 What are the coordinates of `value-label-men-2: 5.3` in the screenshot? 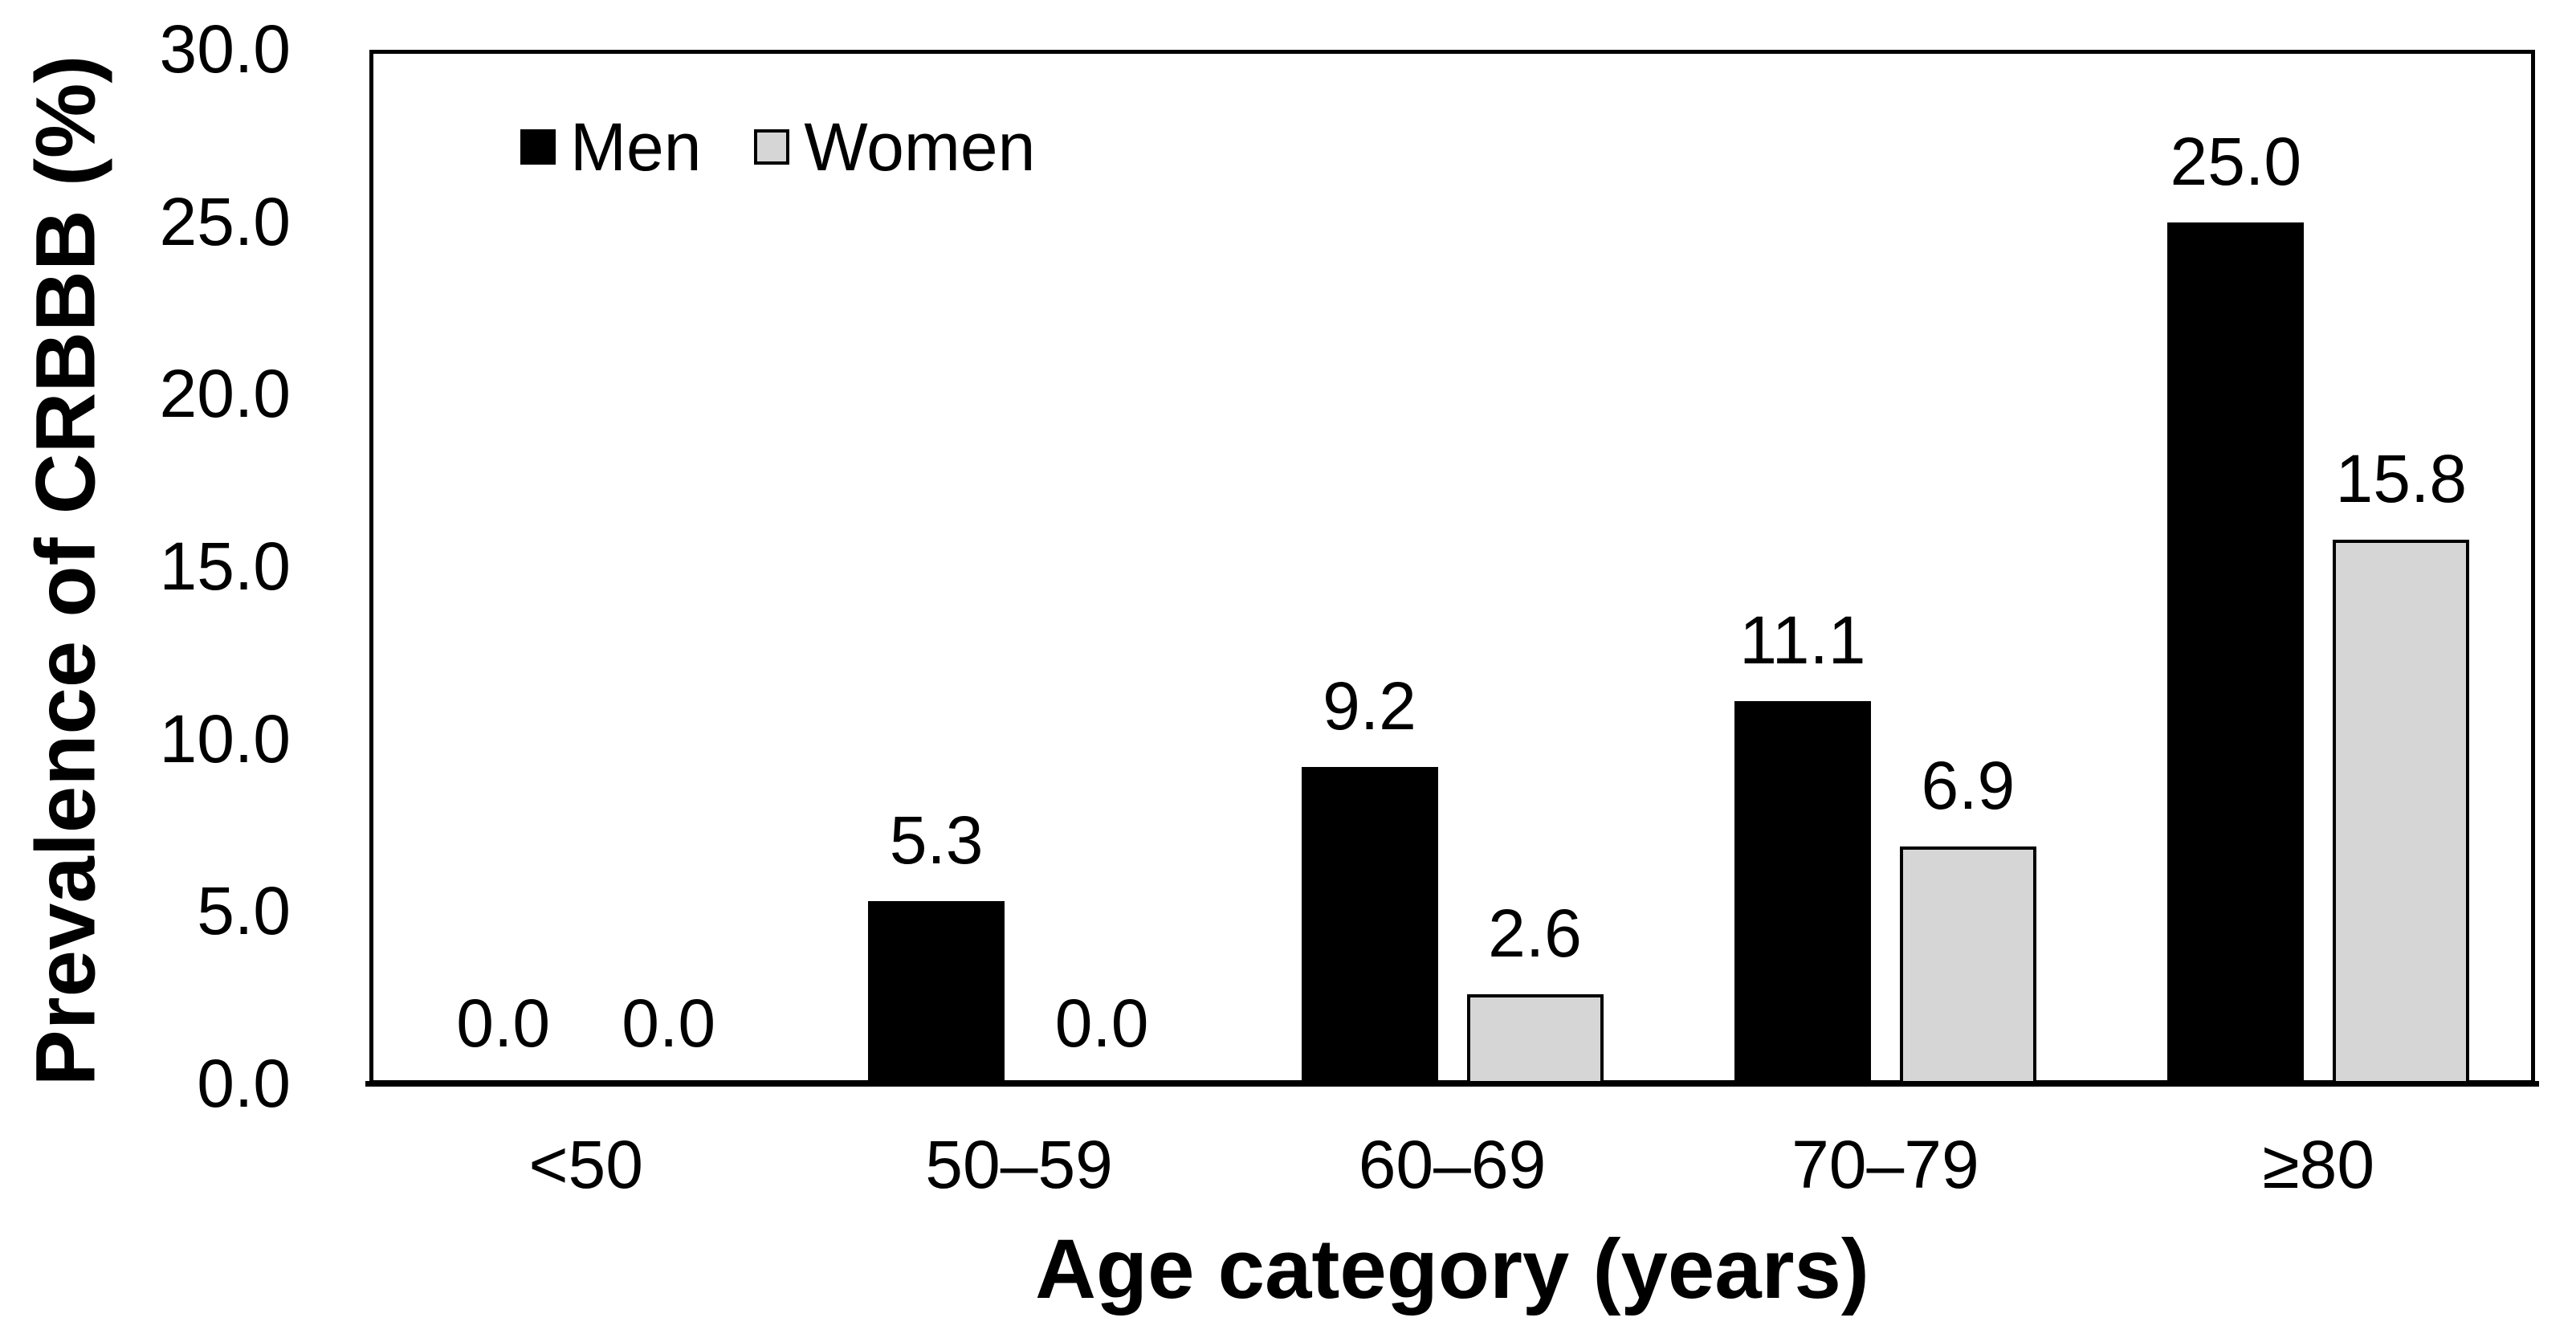 It's located at (936, 840).